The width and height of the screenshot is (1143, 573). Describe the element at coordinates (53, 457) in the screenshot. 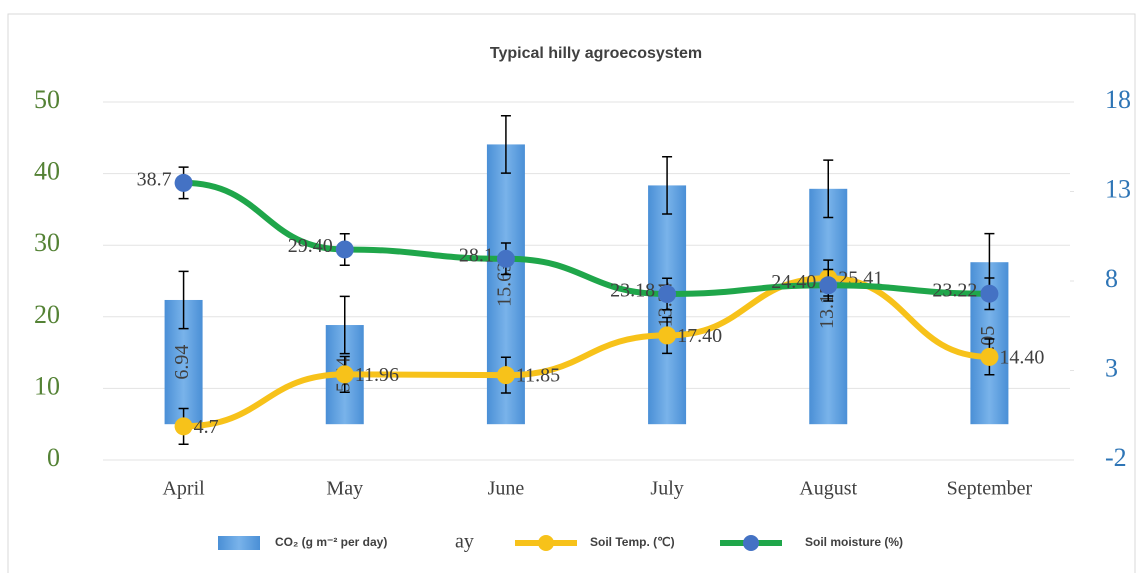

I see `y-tick-label: 0` at that location.